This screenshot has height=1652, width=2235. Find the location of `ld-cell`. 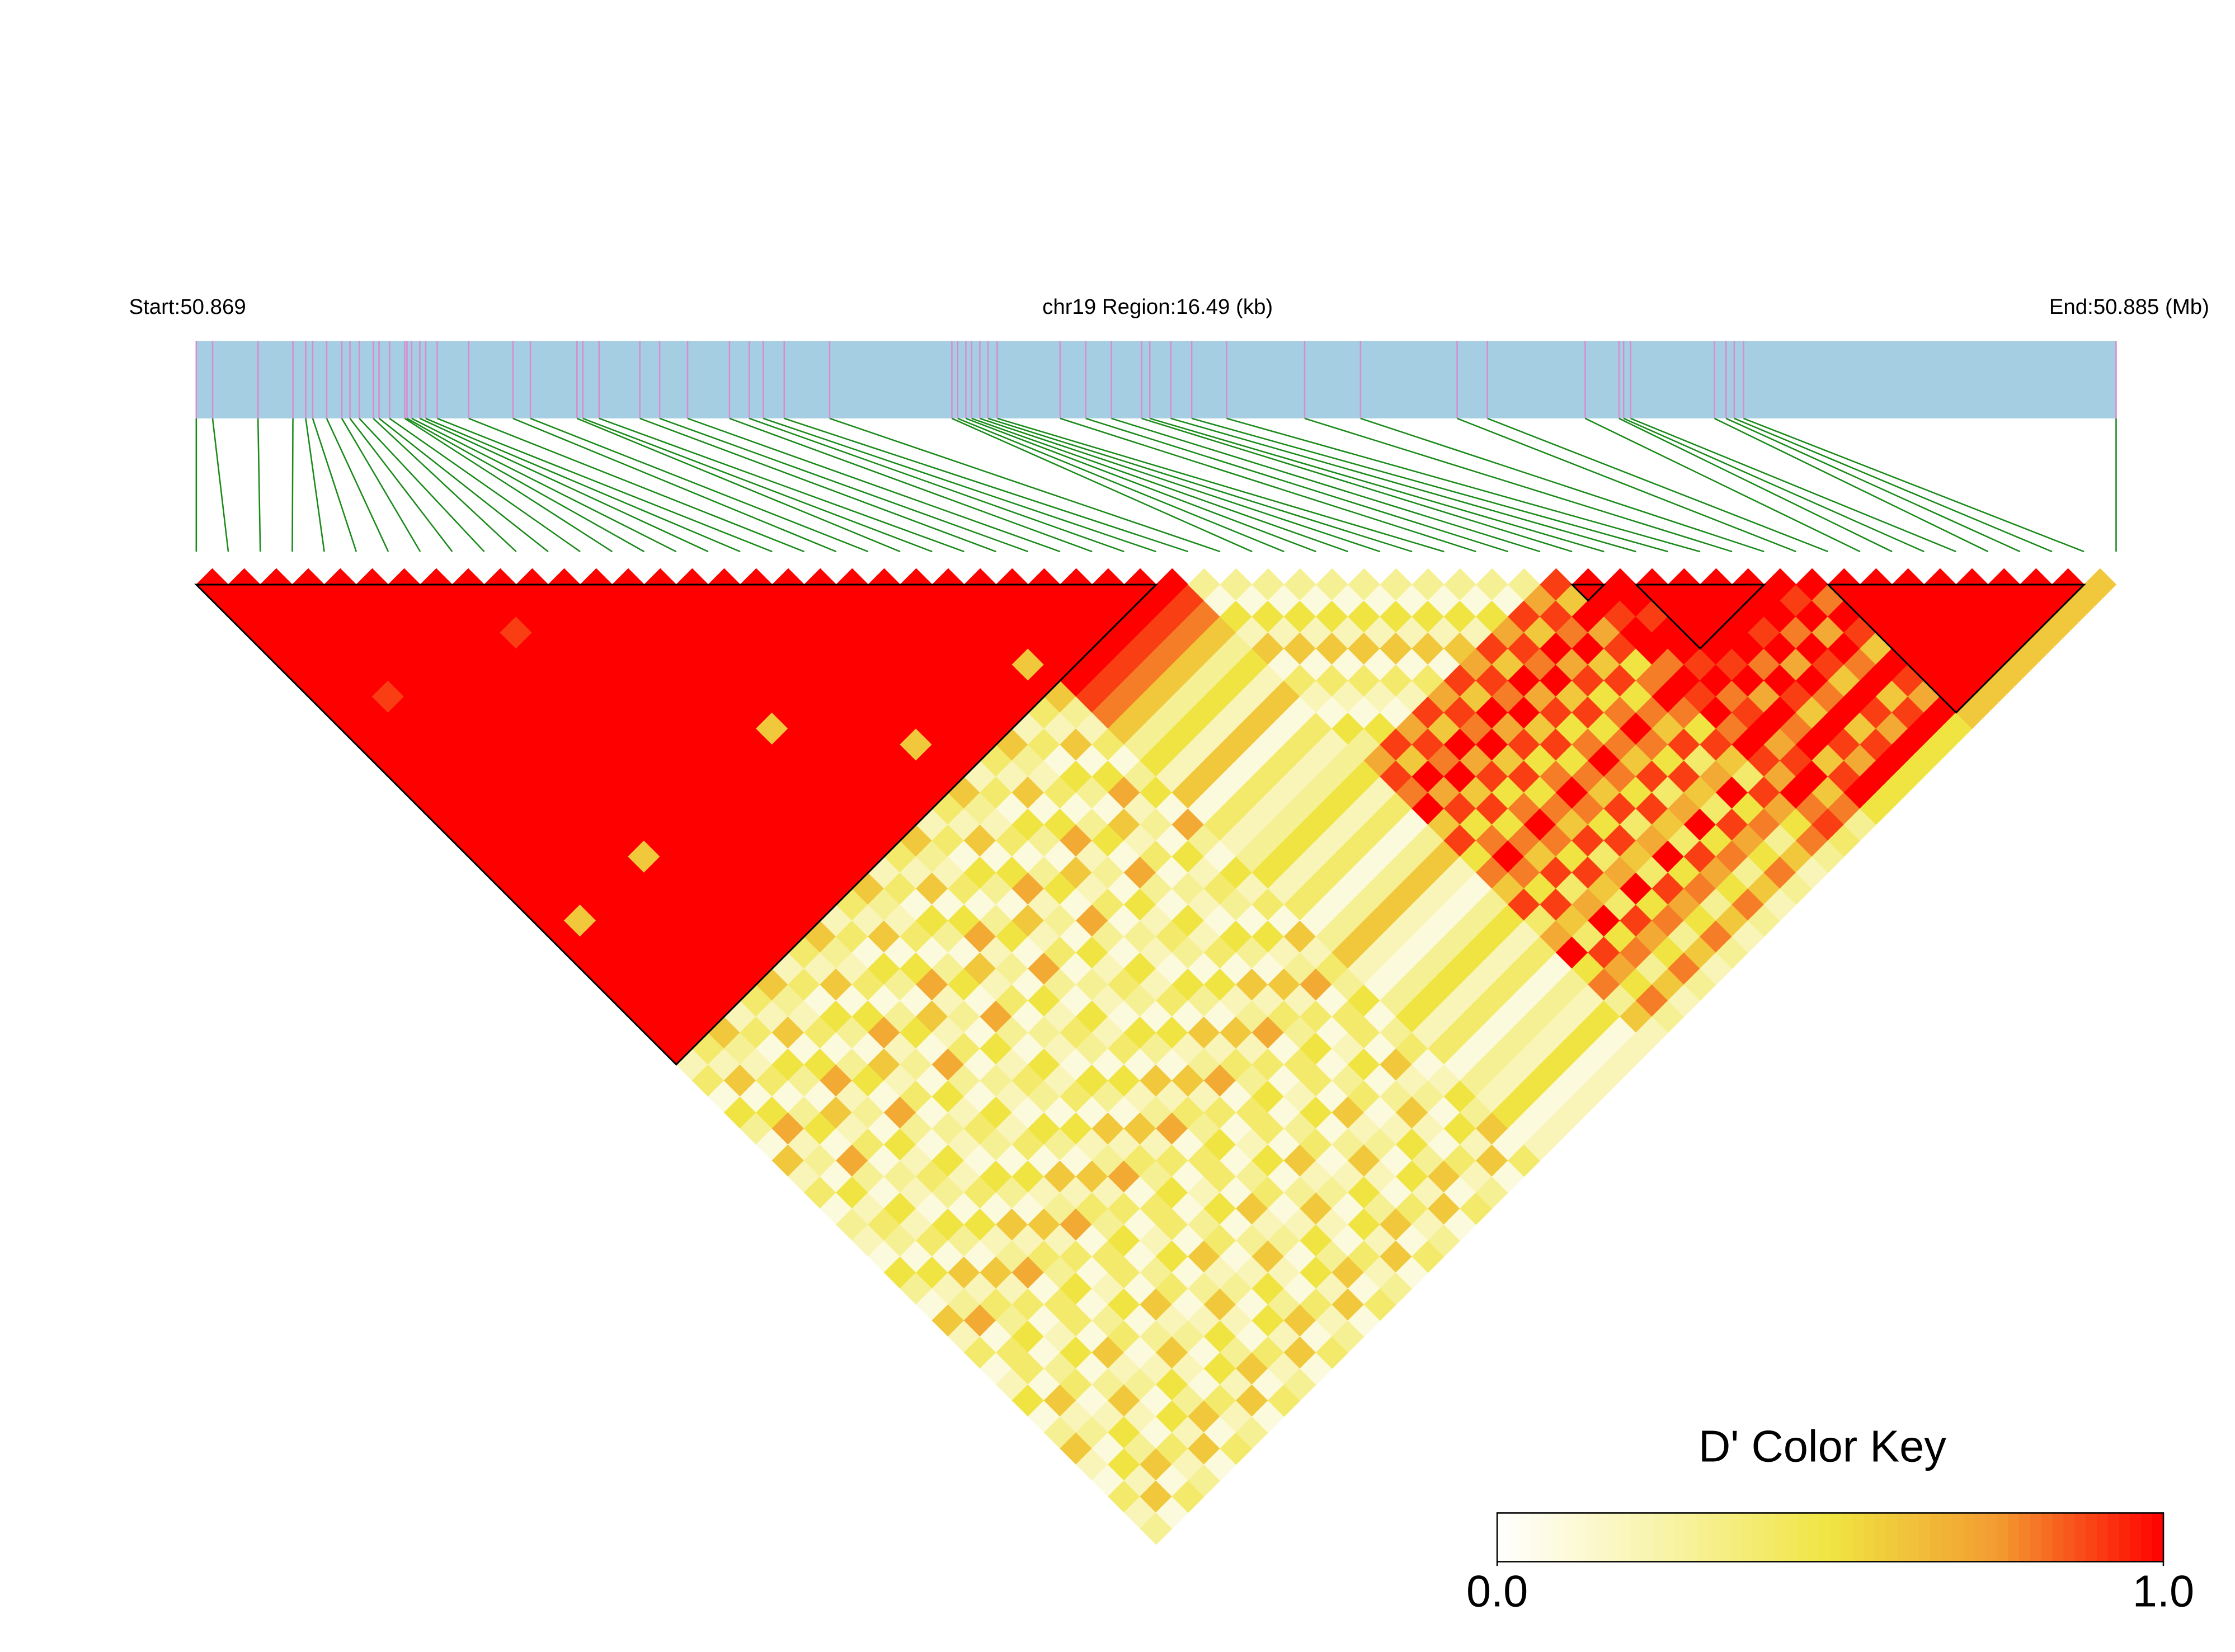

ld-cell is located at coordinates (2100, 585).